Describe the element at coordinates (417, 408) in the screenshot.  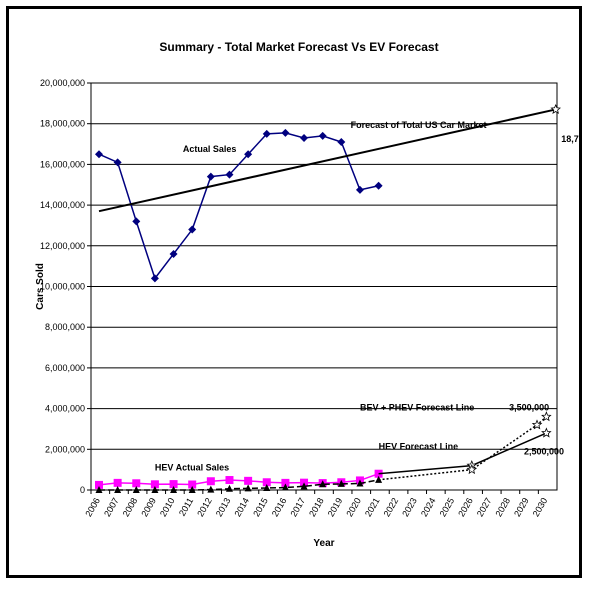
I see `annotation: BEV + PHEV Forecast Line` at that location.